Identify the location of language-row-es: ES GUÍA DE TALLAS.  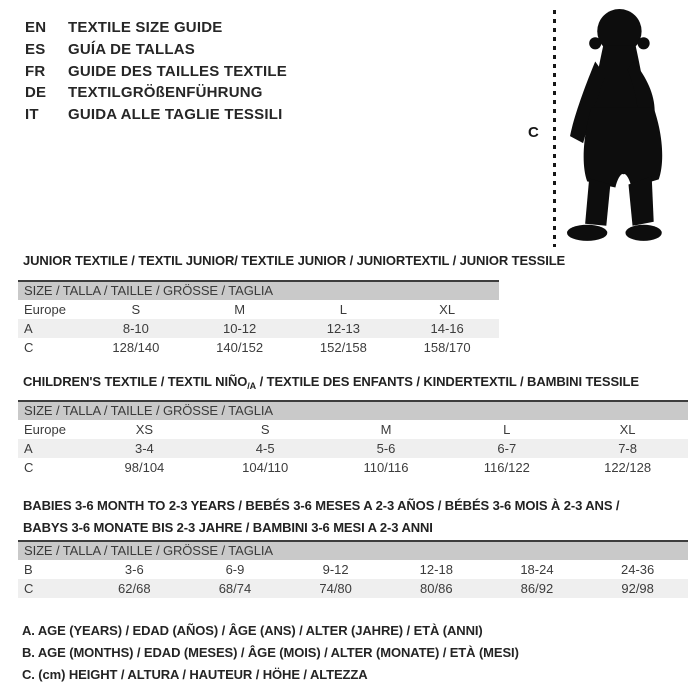
(156, 50).